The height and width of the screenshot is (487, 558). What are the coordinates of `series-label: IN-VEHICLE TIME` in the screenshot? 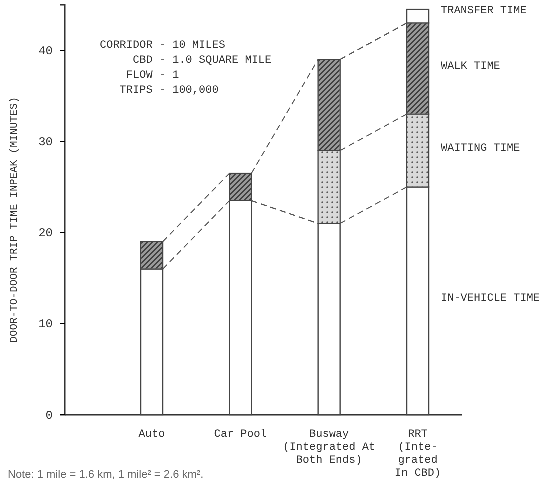 It's located at (490, 299).